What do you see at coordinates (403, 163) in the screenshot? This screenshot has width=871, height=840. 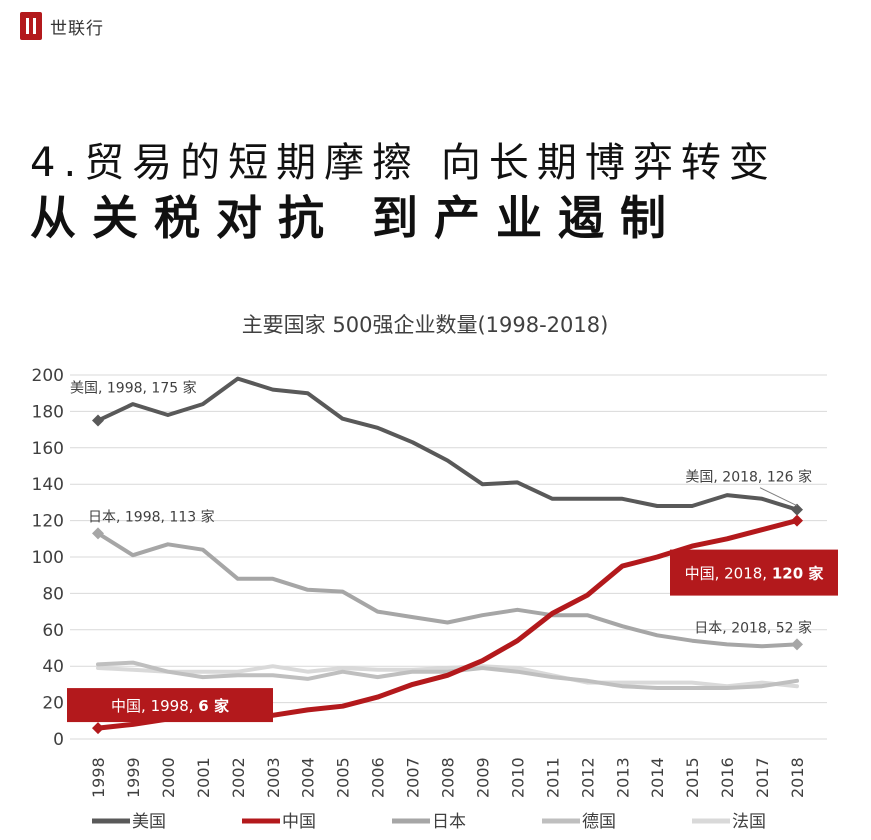 I see `headline-line-1: 4.贸易的短期摩擦 向长期博弈转变` at bounding box center [403, 163].